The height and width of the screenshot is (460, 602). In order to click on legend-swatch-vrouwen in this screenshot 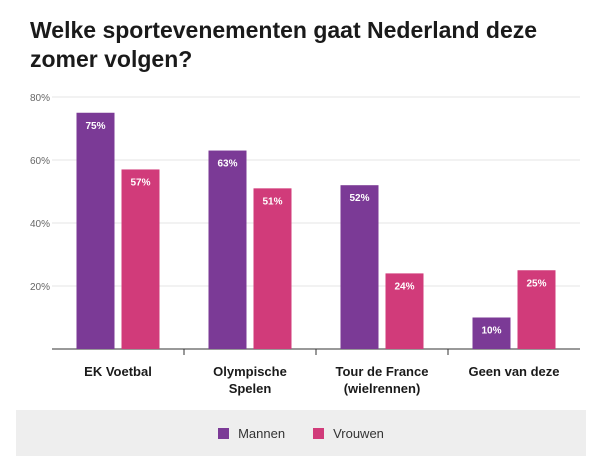, I will do `click(319, 433)`.